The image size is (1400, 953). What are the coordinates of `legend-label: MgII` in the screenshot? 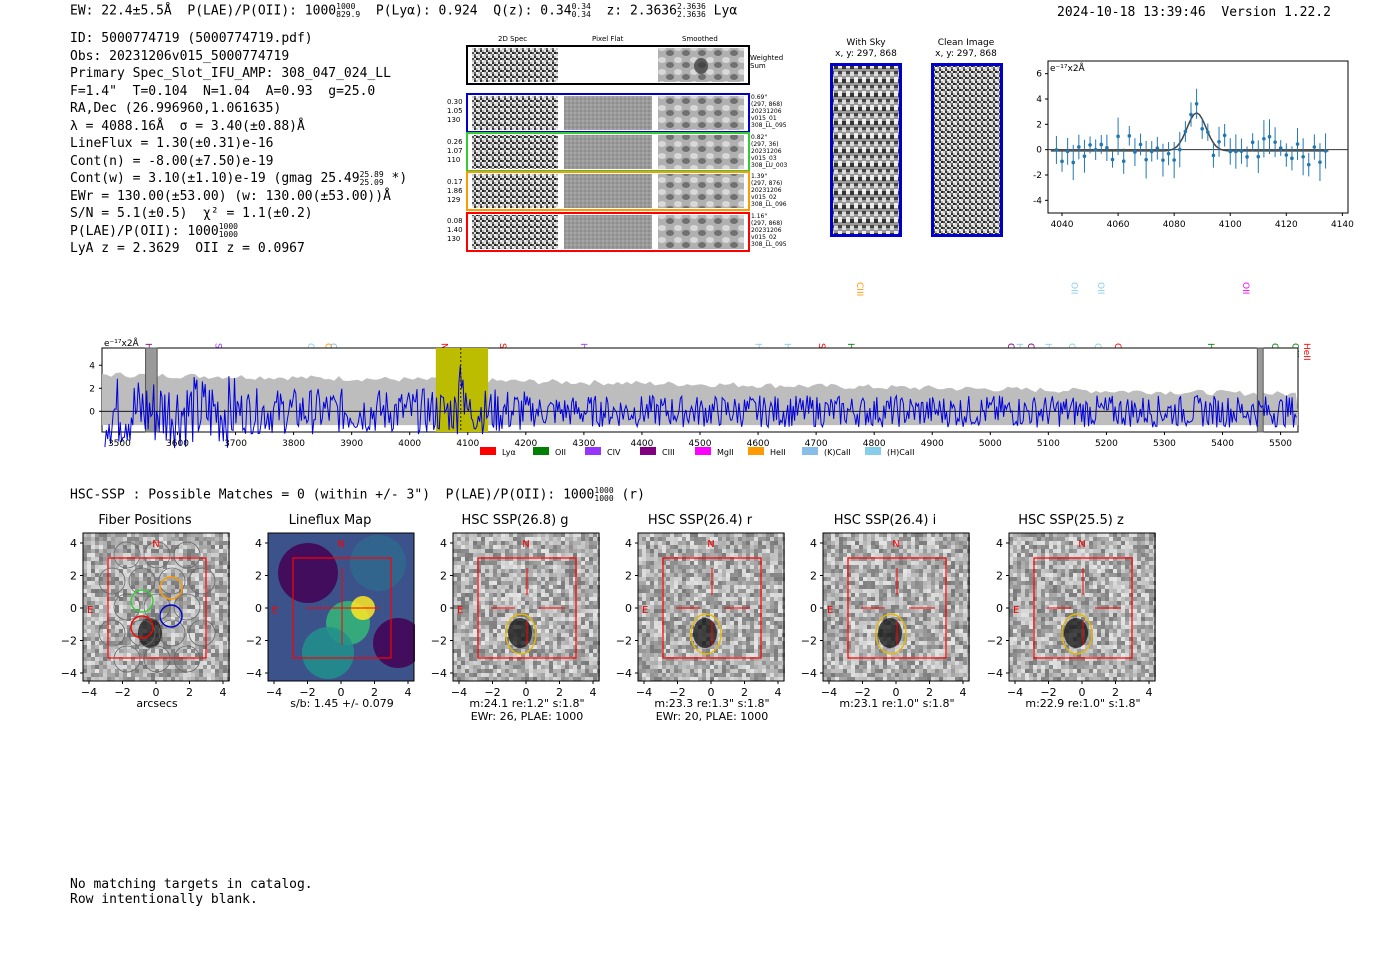 It's located at (725, 452).